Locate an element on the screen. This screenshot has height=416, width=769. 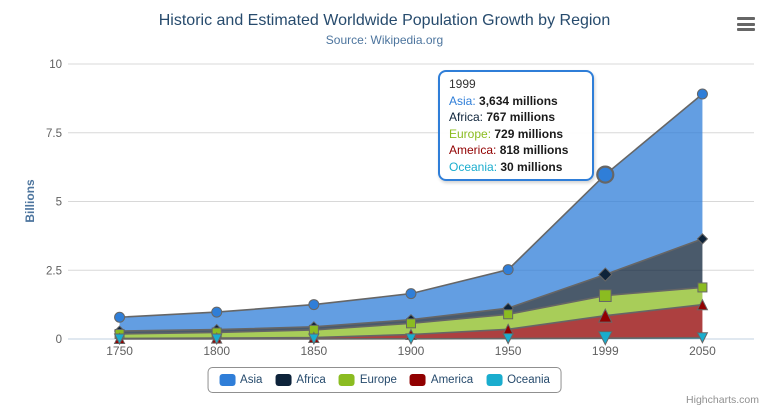
legend: Asia Africa Europe America Oceania is located at coordinates (384, 380).